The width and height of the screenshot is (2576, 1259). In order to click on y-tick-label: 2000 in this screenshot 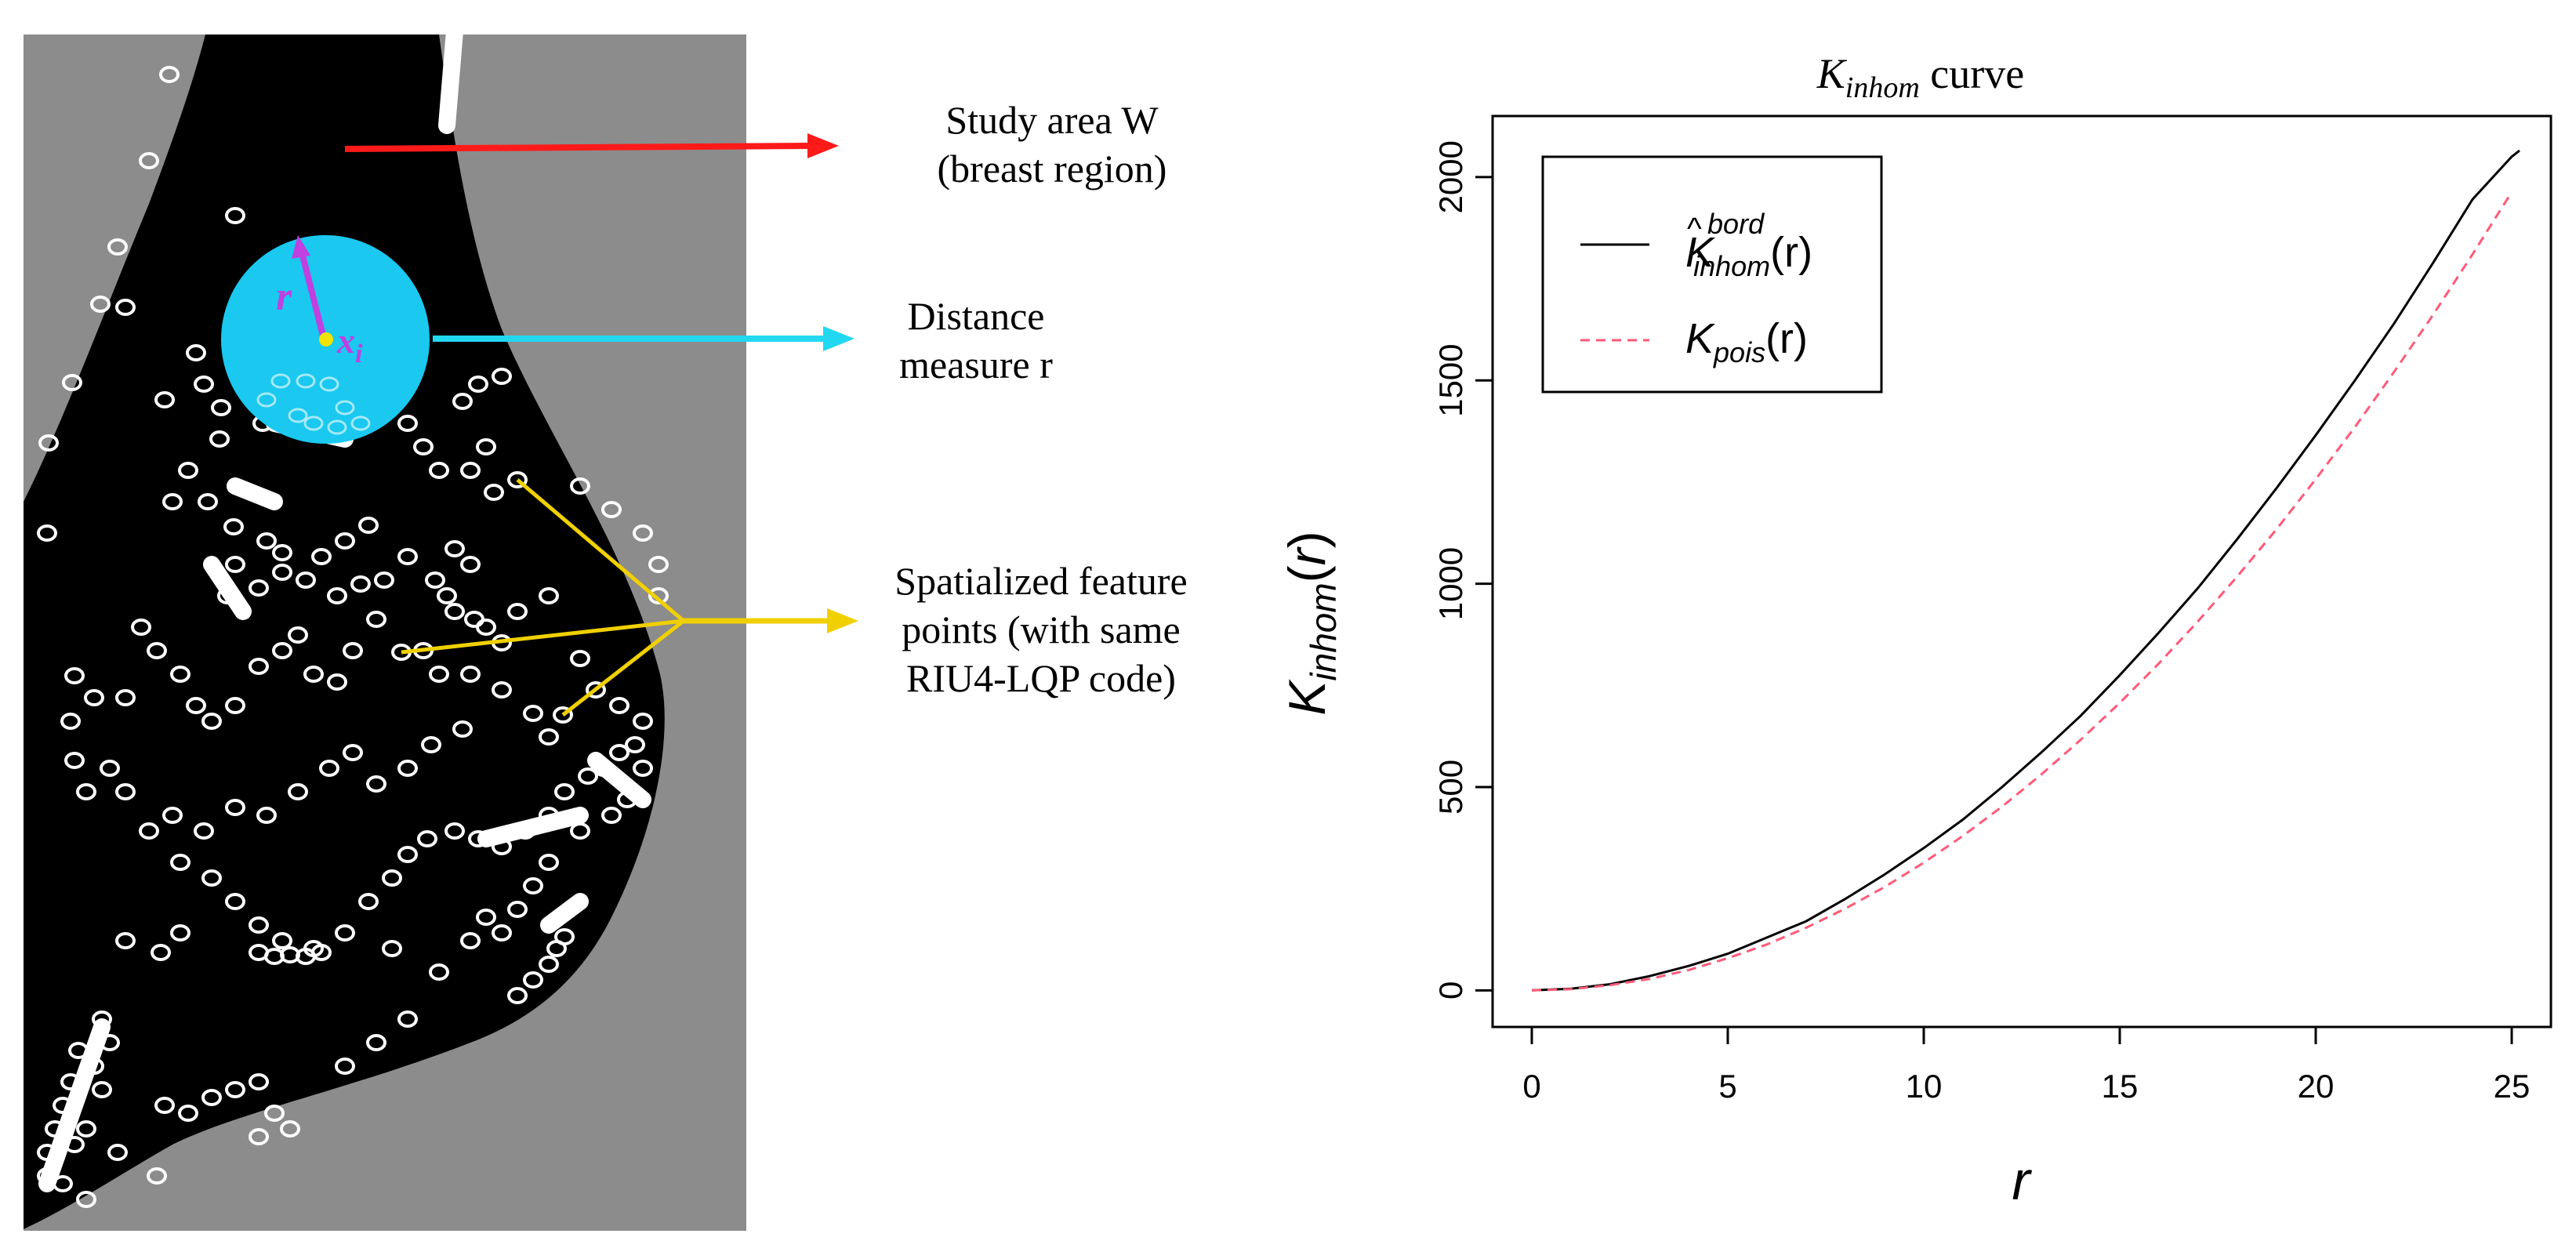, I will do `click(1451, 177)`.